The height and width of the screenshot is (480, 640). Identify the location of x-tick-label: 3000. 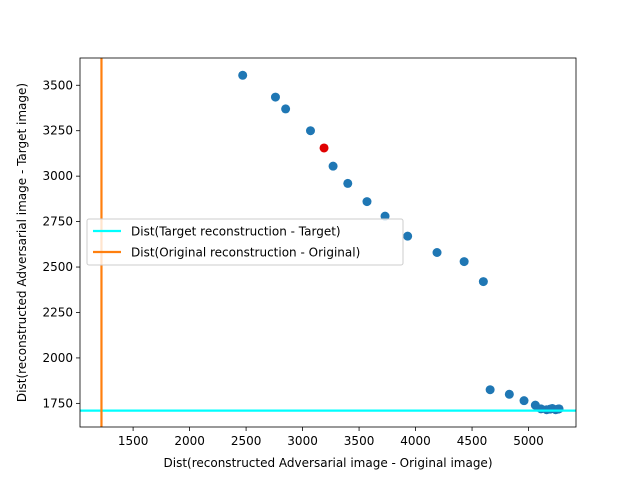
(302, 441).